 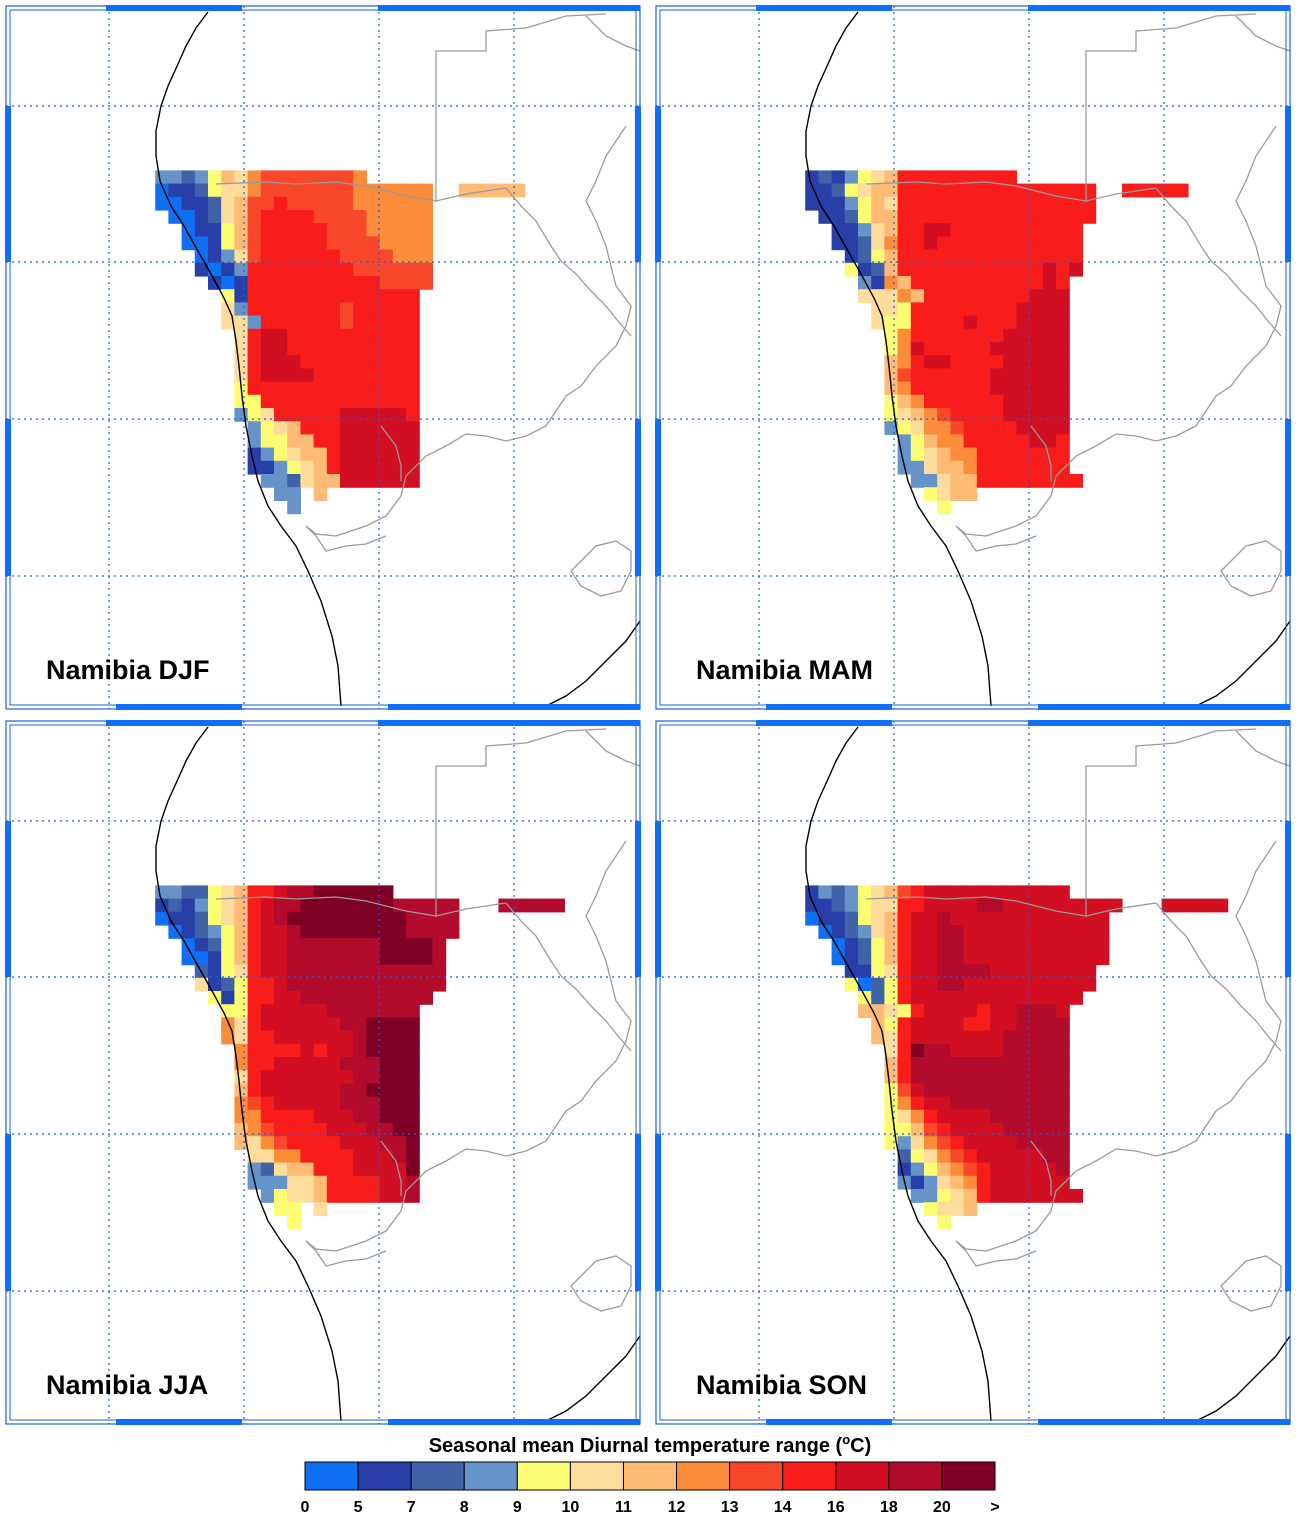 I want to click on colorbar-tick-label: 7, so click(x=411, y=1507).